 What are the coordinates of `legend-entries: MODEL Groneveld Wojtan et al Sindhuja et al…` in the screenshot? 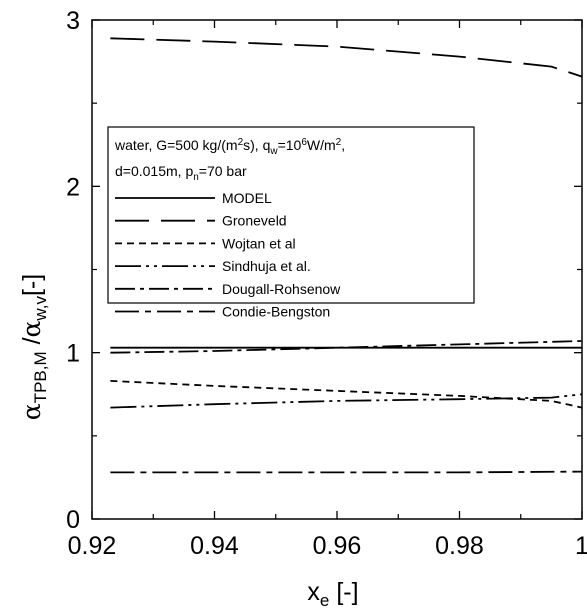 It's located at (228, 255).